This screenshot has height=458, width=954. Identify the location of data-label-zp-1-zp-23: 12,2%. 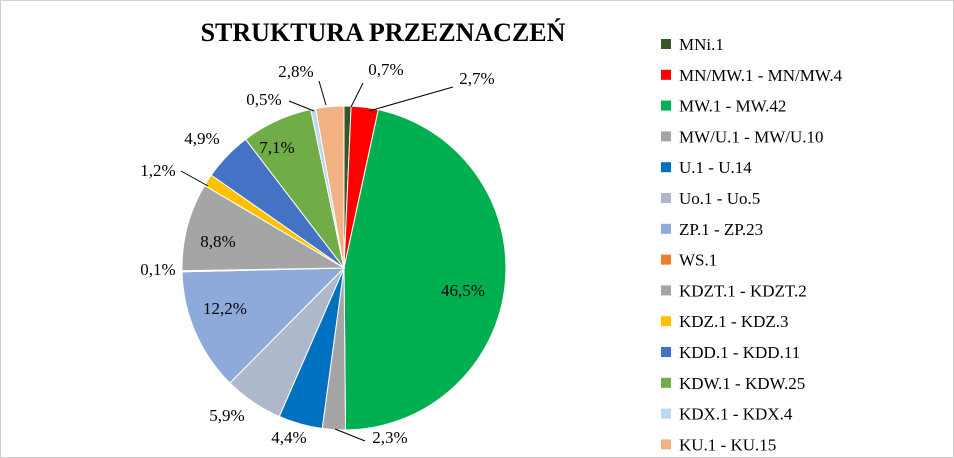
(225, 308).